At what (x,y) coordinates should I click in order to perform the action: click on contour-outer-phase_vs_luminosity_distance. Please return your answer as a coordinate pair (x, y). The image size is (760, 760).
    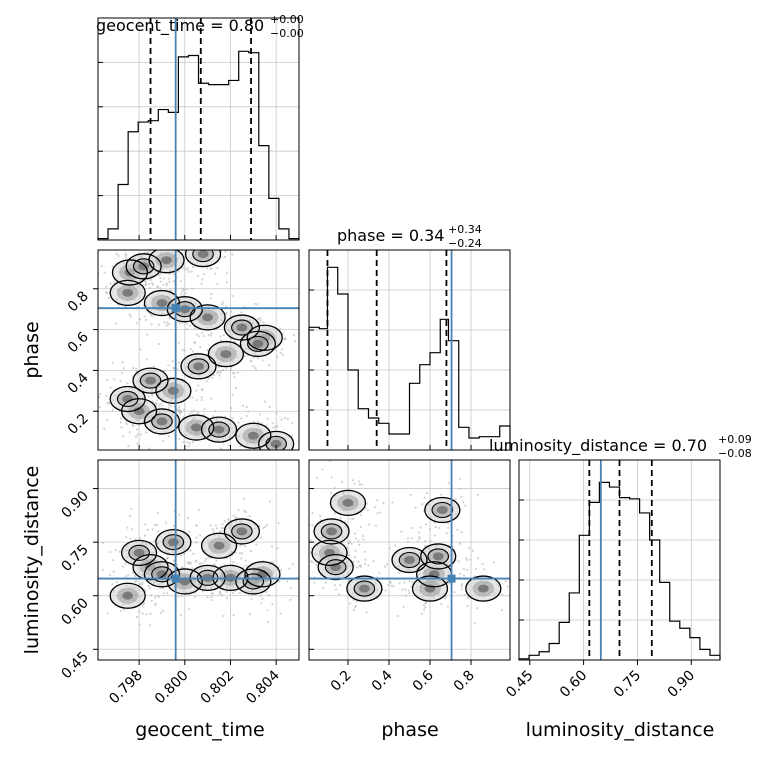
    Looking at the image, I should click on (348, 503).